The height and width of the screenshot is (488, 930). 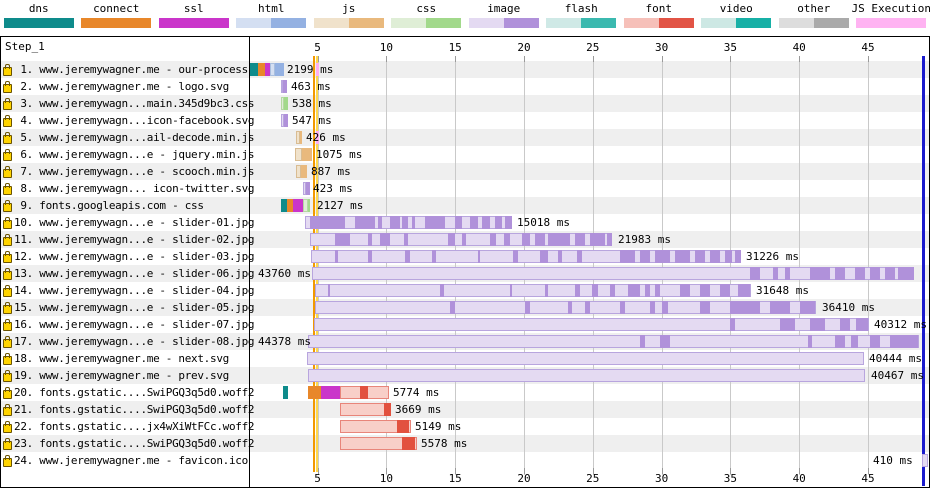 I want to click on axis-tick-label-top: 45, so click(x=868, y=47).